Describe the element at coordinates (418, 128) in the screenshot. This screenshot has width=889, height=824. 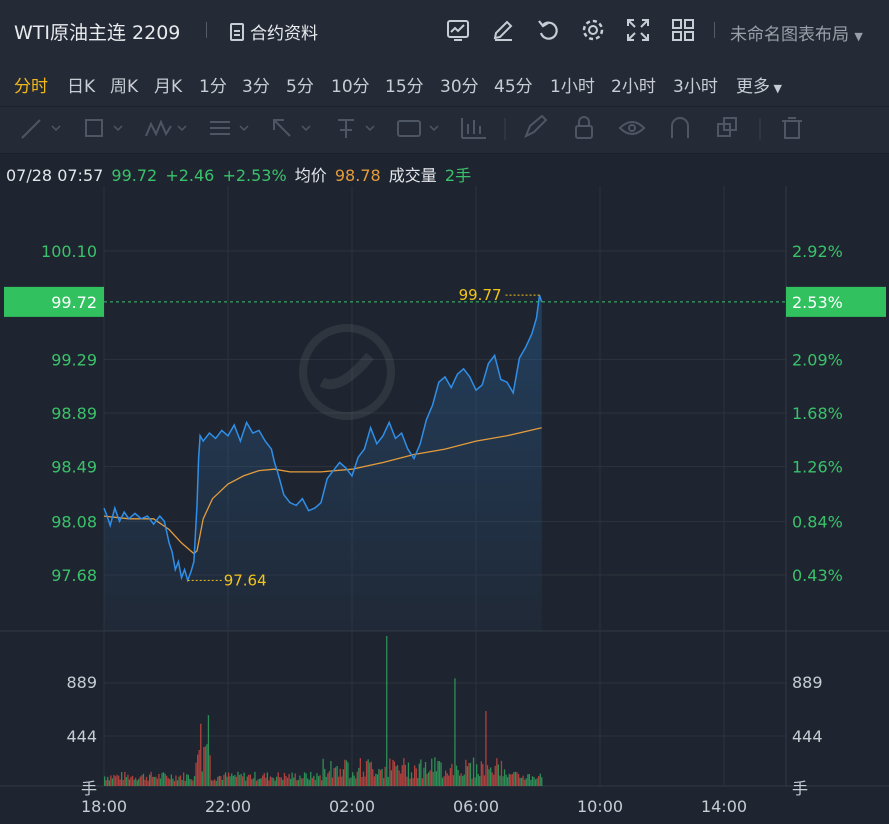
I see `text-tool-icon` at that location.